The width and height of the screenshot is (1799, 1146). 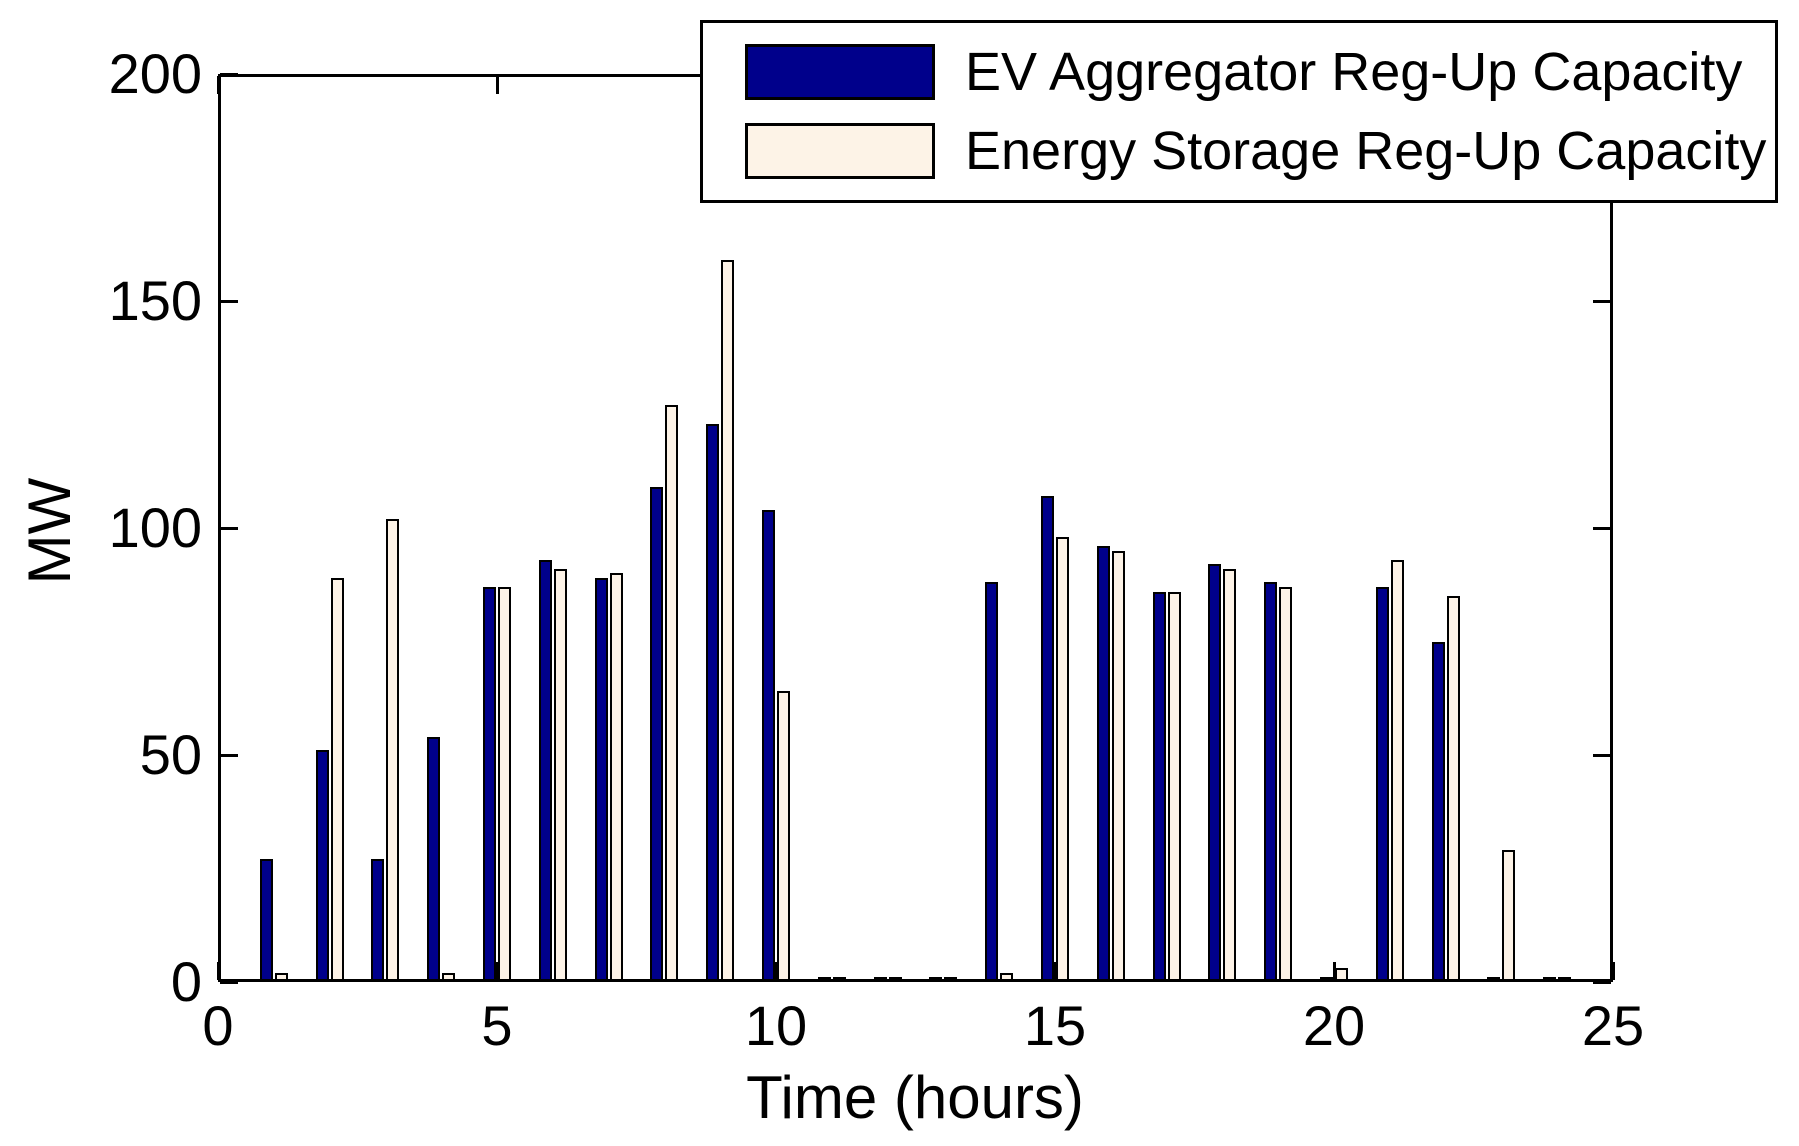 I want to click on bar-hour-3-ev, so click(x=378, y=920).